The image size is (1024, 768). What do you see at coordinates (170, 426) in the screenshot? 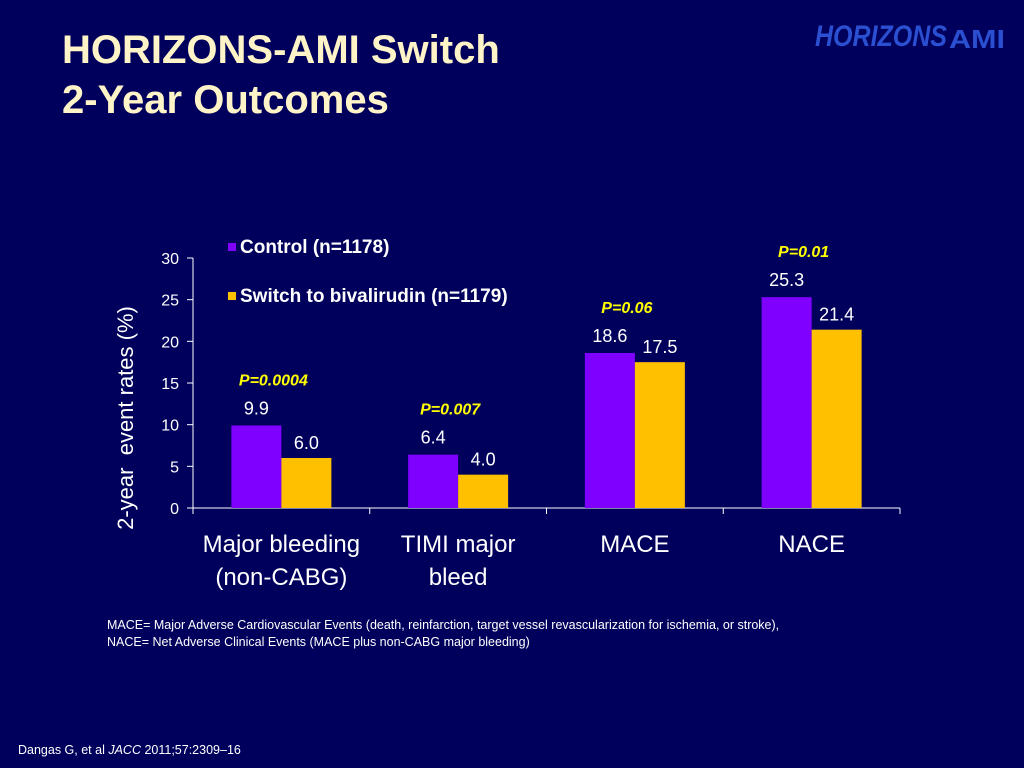
I see `y-tick-label: 10` at bounding box center [170, 426].